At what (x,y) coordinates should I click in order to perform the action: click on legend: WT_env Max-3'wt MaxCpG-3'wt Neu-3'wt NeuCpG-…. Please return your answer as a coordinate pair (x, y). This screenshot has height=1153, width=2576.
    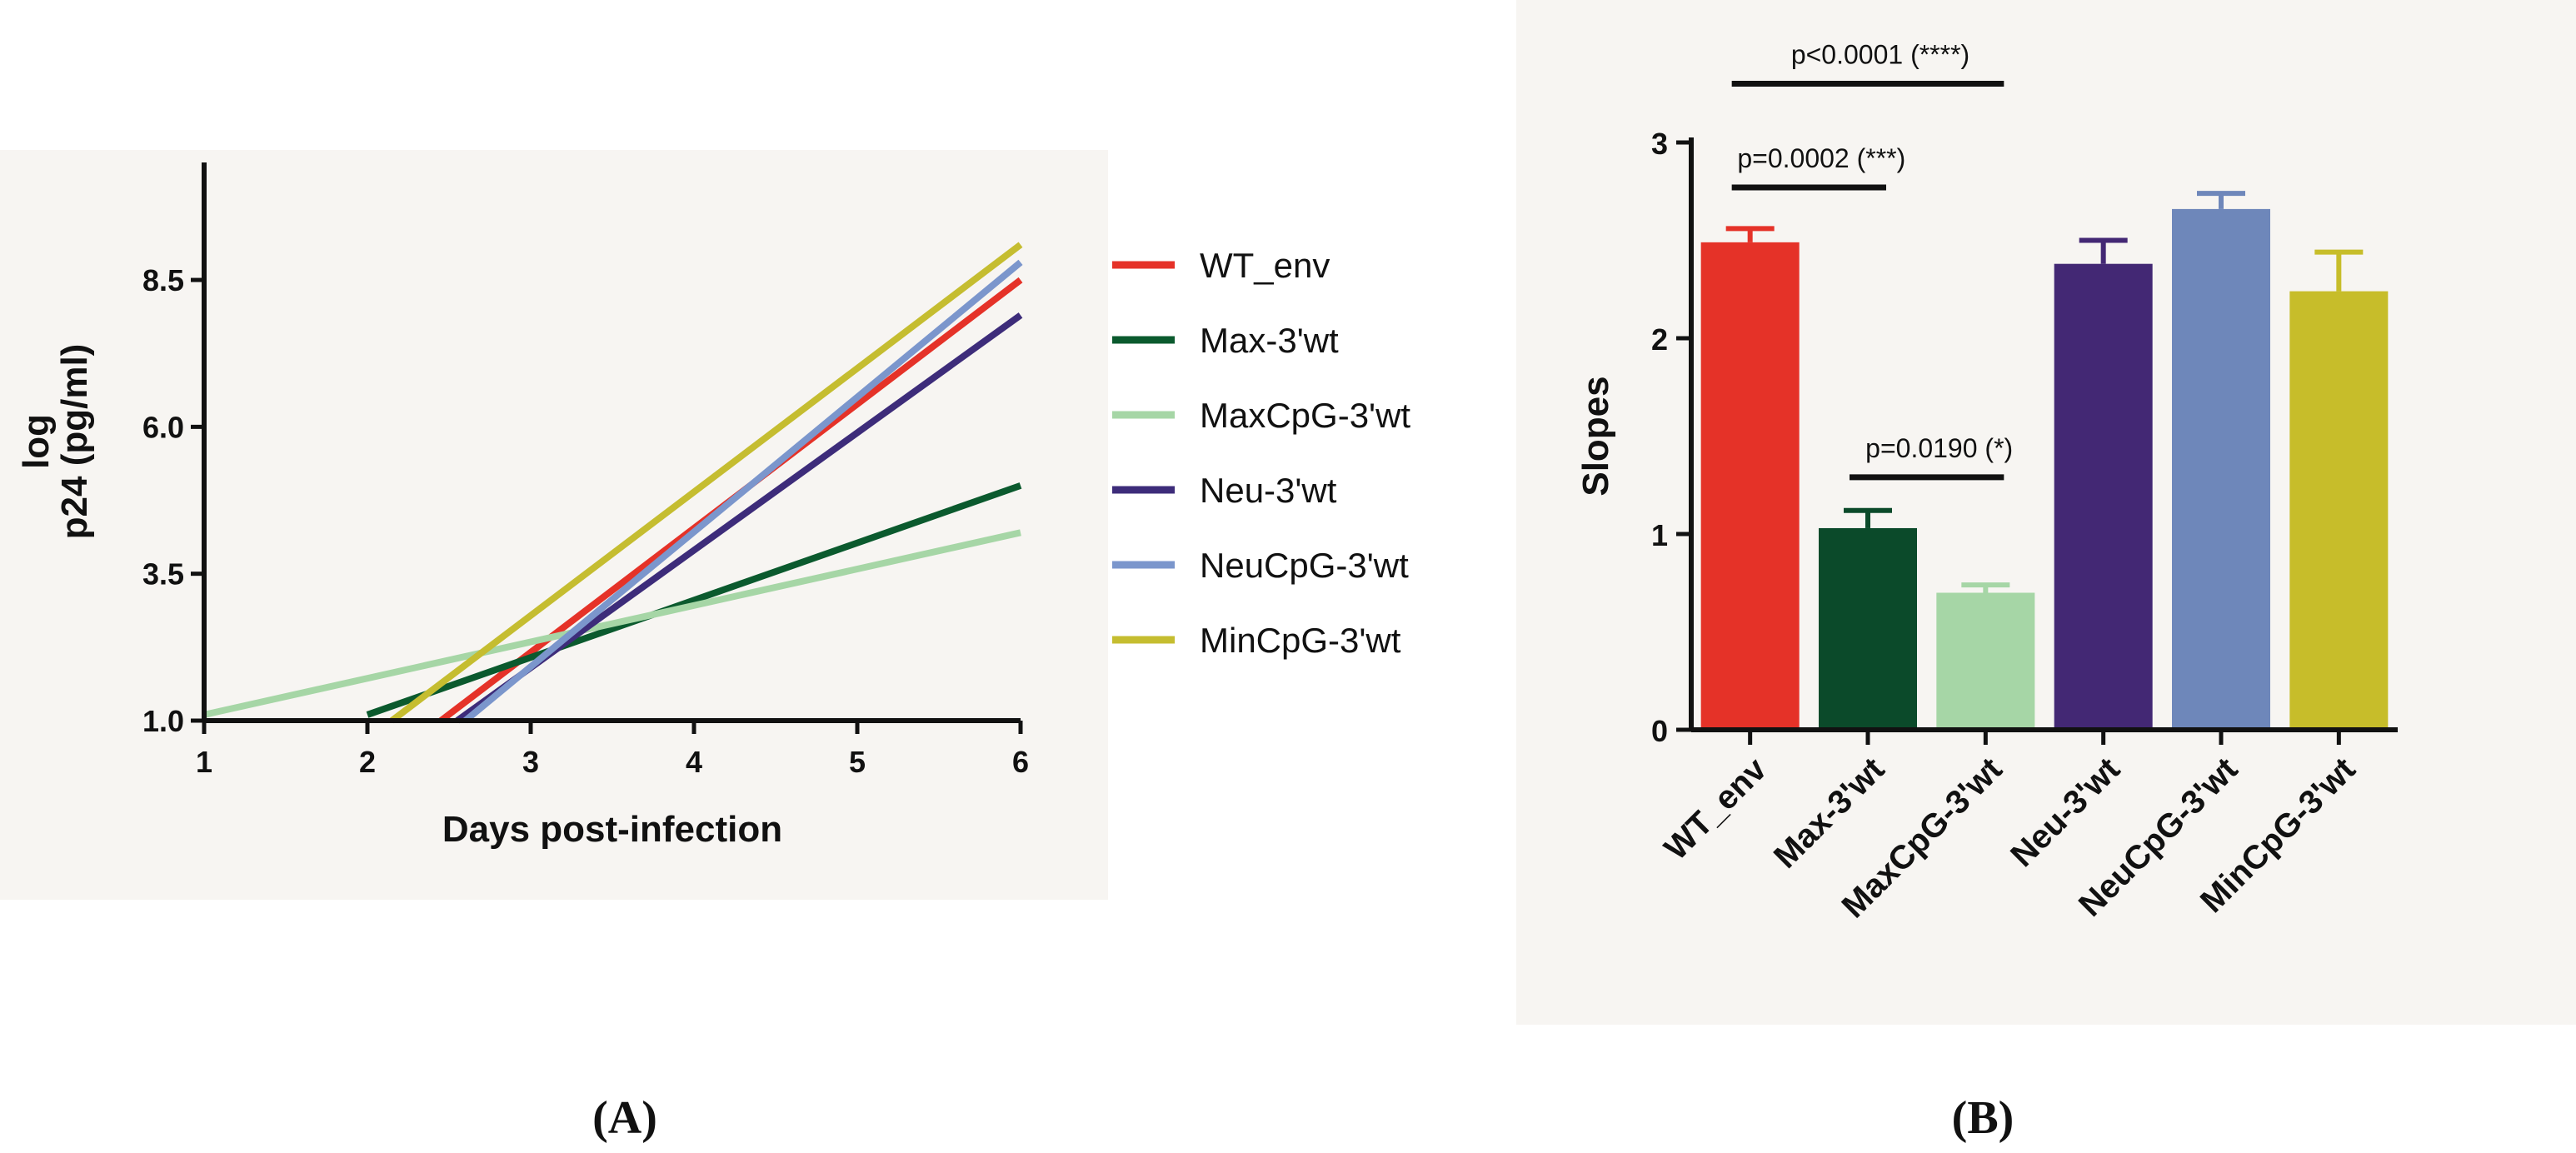
    Looking at the image, I should click on (1261, 453).